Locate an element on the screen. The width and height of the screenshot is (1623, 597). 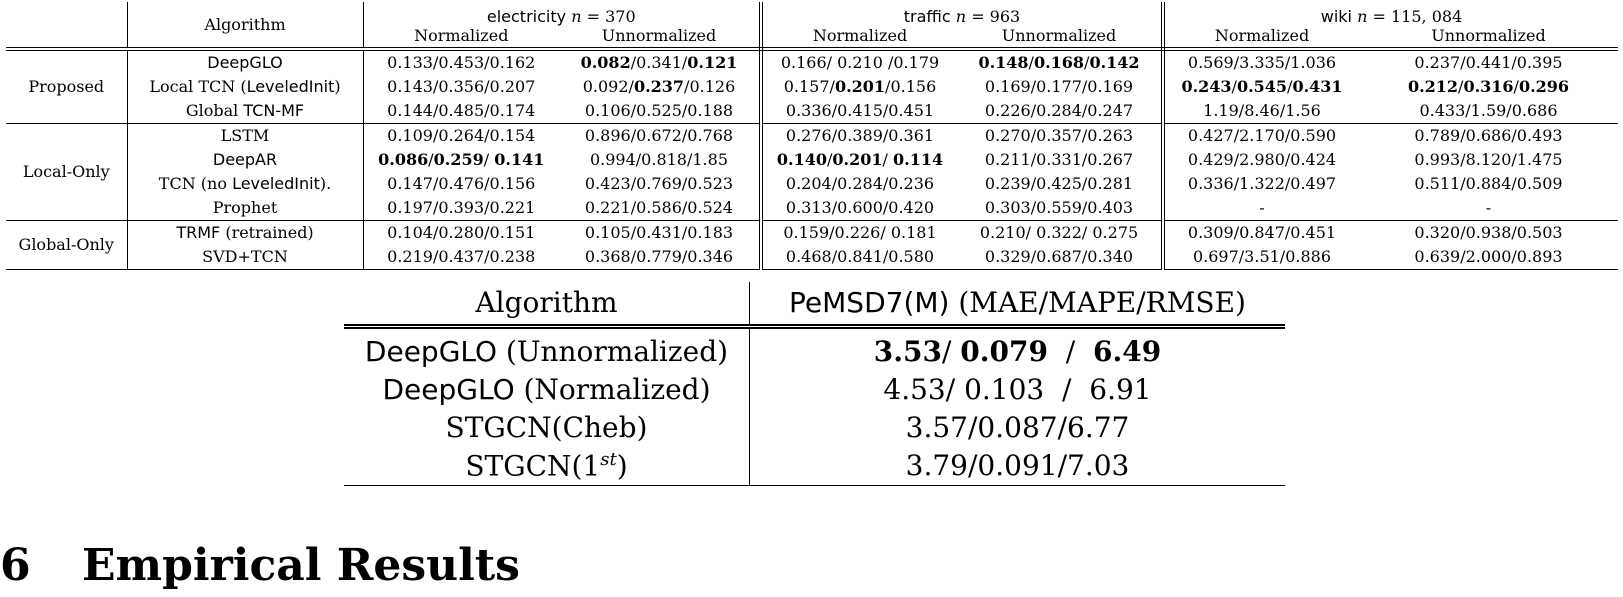
value-text: 3.57/0.087/6.77 is located at coordinates (1017, 427).